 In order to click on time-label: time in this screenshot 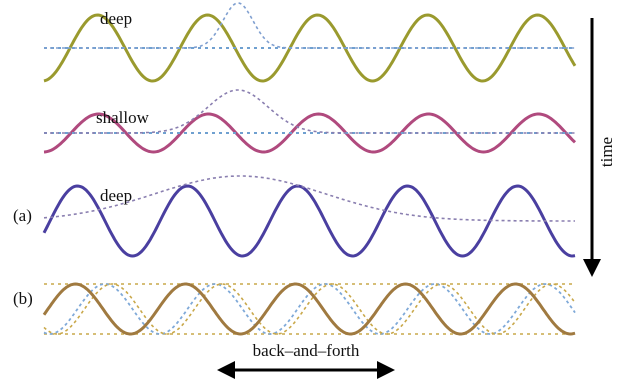, I will do `click(606, 152)`.